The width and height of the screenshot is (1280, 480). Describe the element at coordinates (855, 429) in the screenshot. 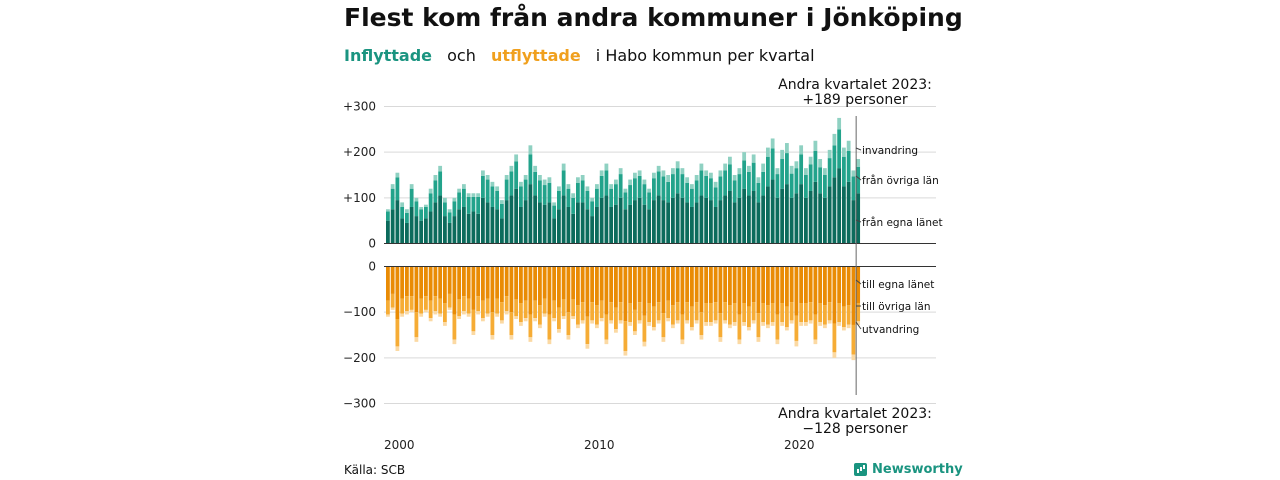

I see `annotation-bottom-line2: −128 personer` at that location.